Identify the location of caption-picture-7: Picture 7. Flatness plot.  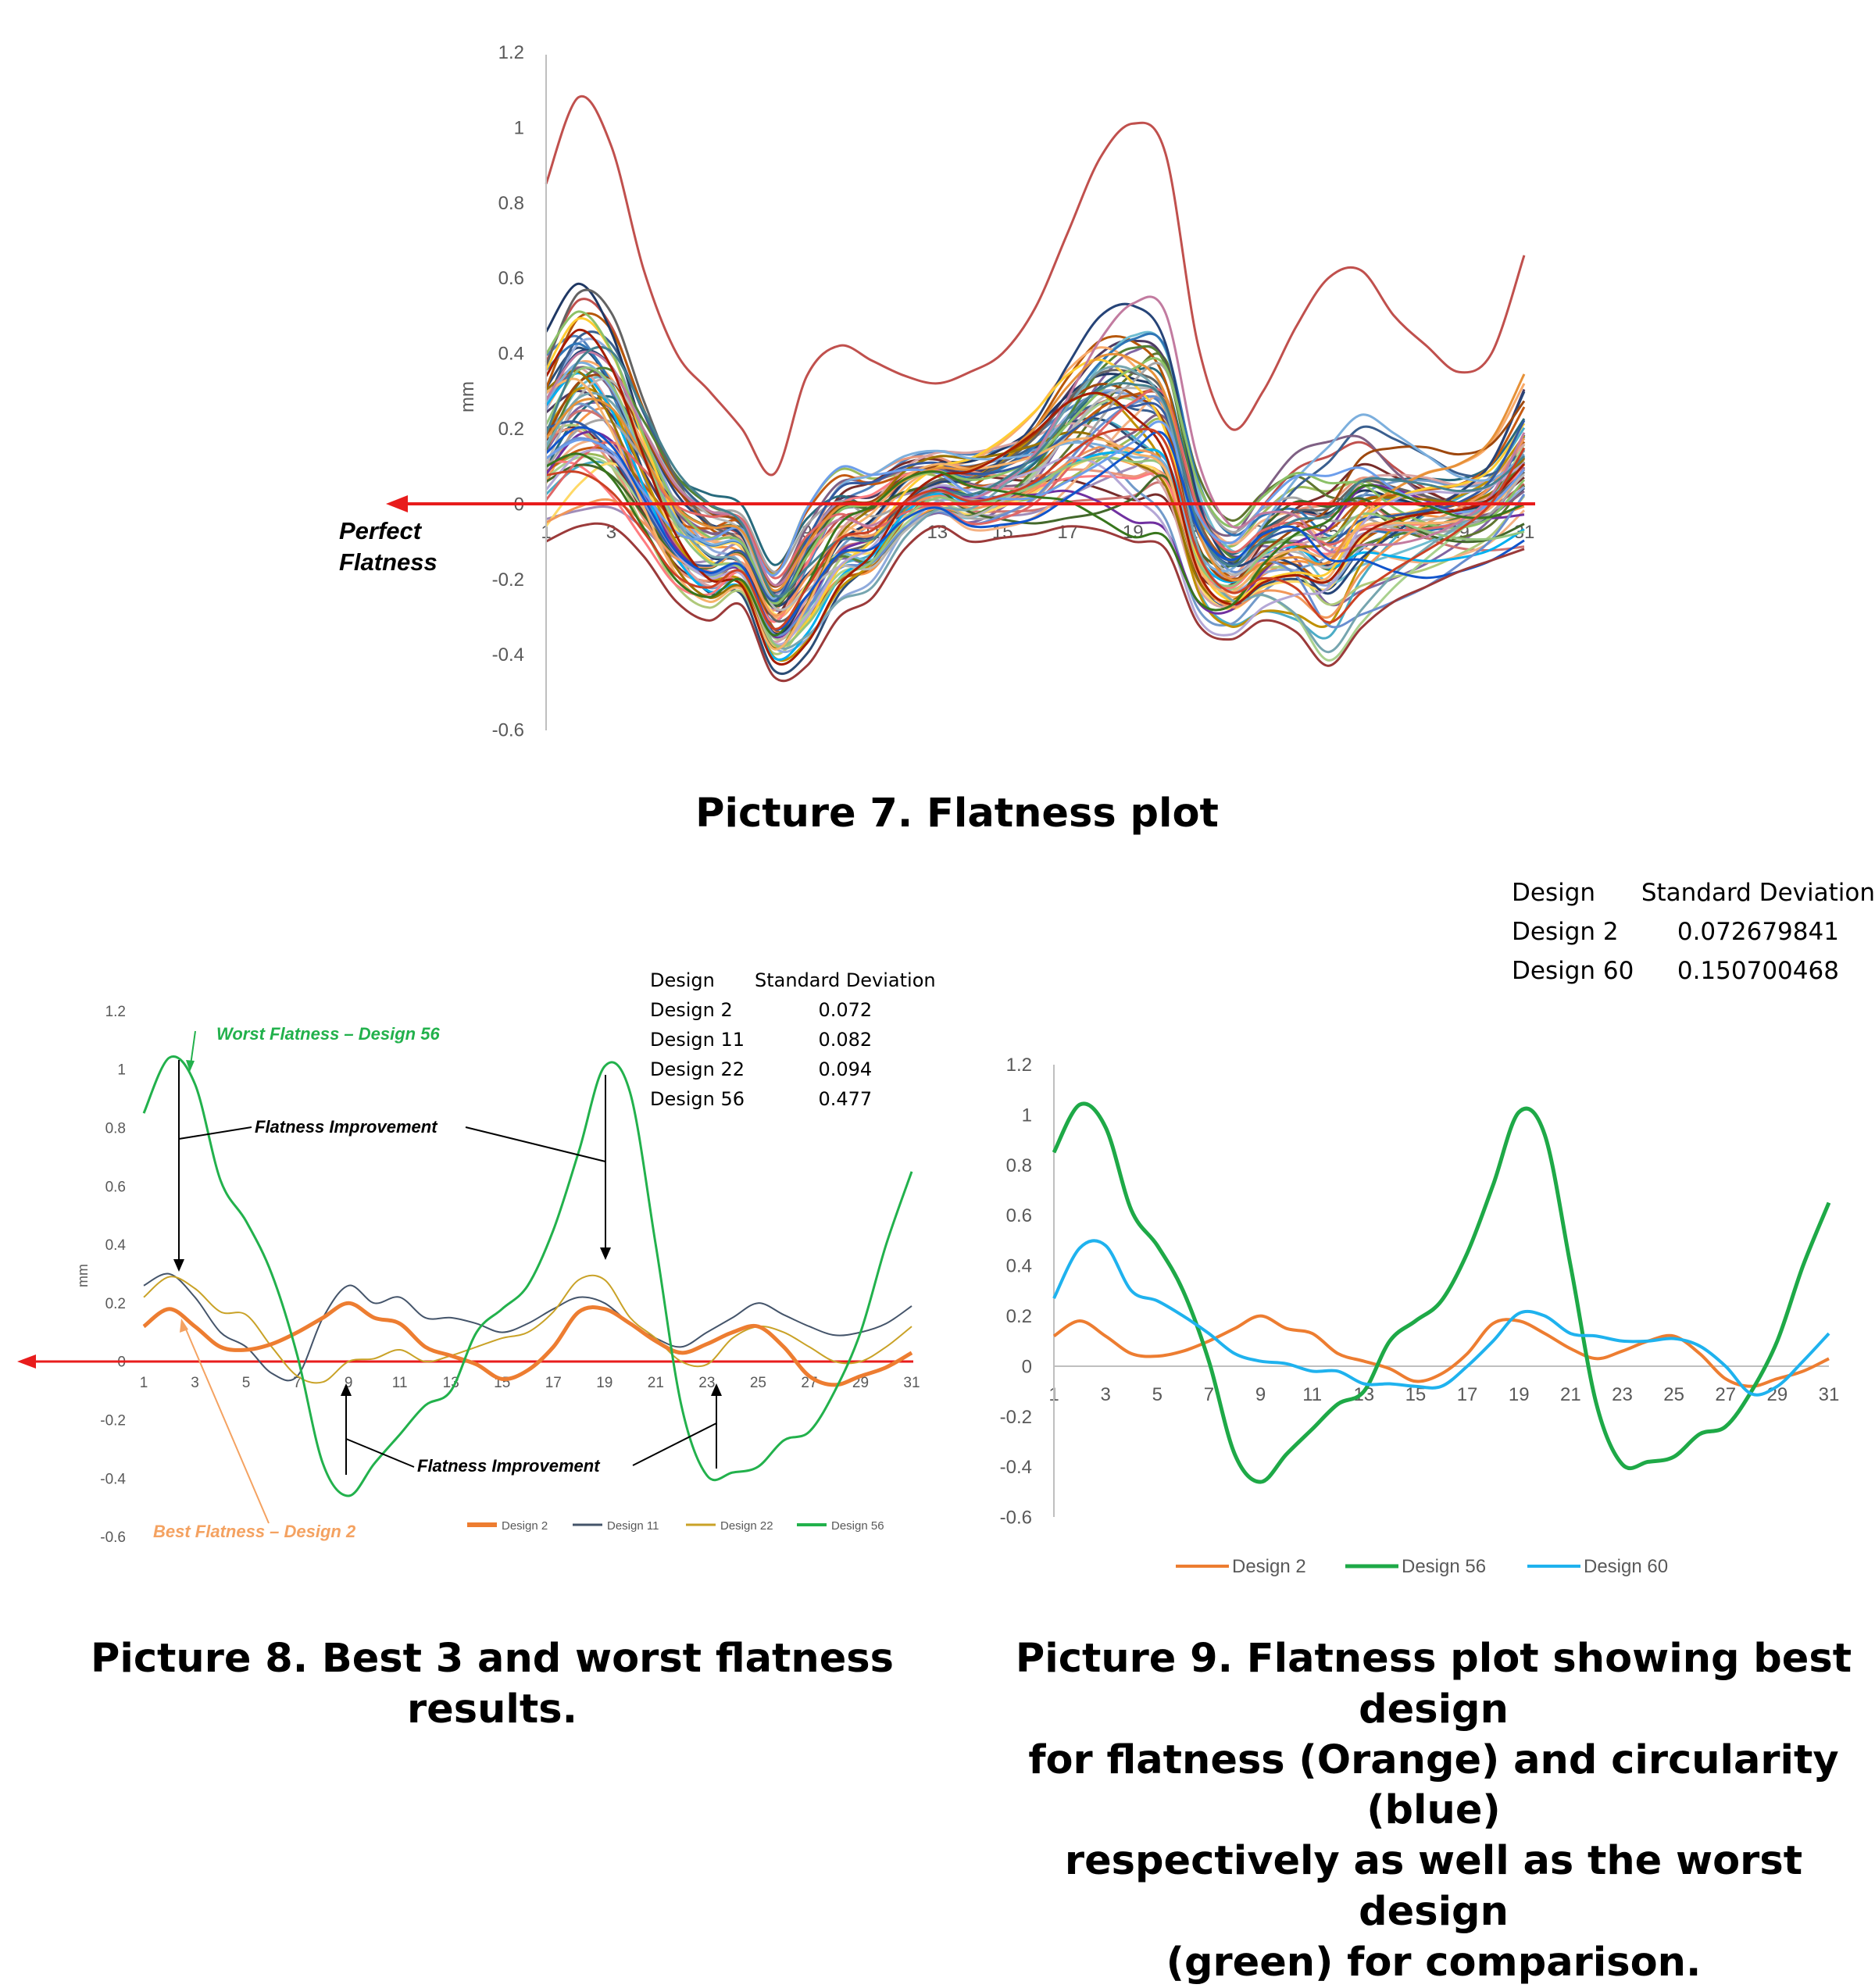
(957, 814).